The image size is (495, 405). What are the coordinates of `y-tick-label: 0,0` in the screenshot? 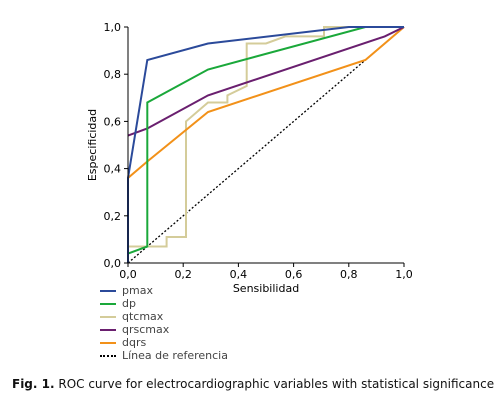 It's located at (113, 263).